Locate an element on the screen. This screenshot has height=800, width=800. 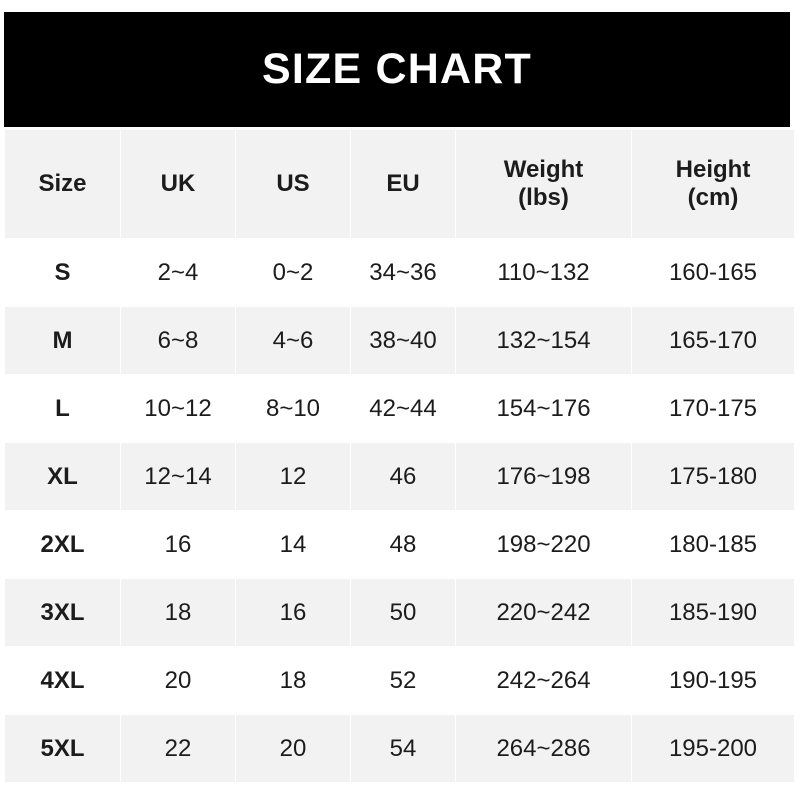
cell-weight: 198~220 is located at coordinates (543, 544).